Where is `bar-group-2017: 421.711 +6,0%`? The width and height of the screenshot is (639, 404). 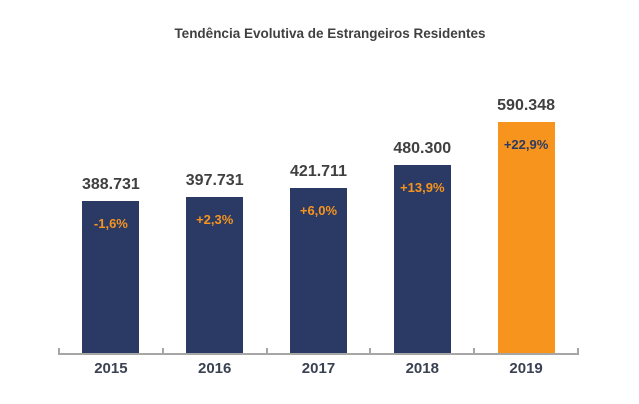
bar-group-2017: 421.711 +6,0% is located at coordinates (319, 176).